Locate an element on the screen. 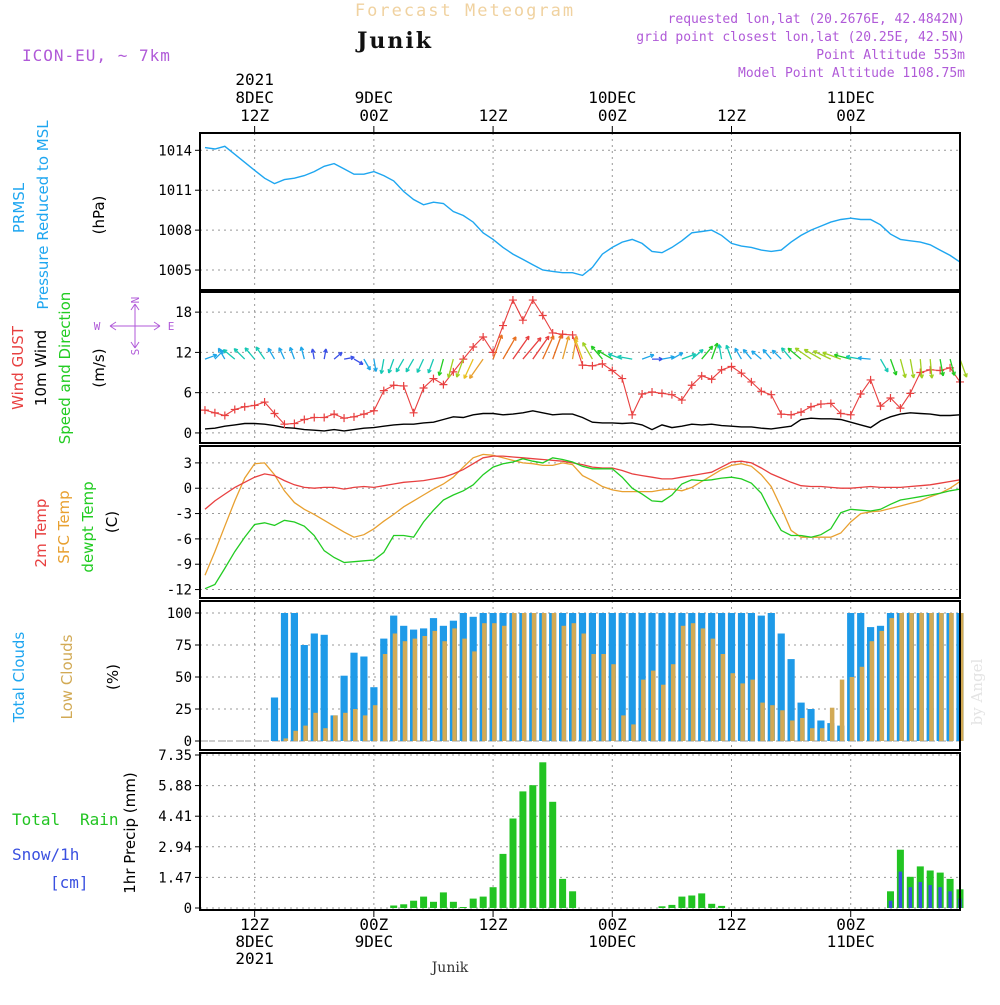 The image size is (1000, 1005). top-time-label: 12Z is located at coordinates (493, 115).